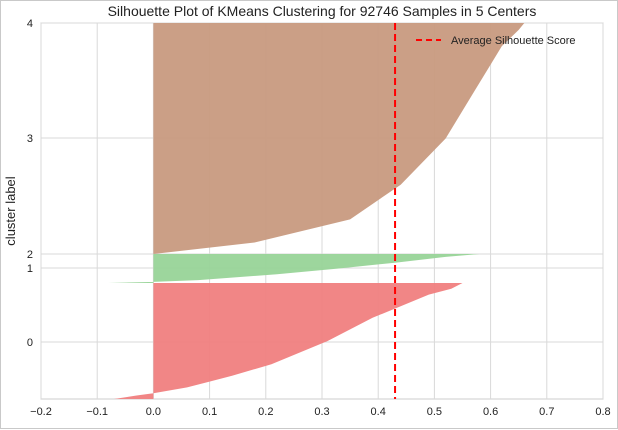 The height and width of the screenshot is (430, 618). What do you see at coordinates (97, 412) in the screenshot?
I see `x-tick-label: −0.1` at bounding box center [97, 412].